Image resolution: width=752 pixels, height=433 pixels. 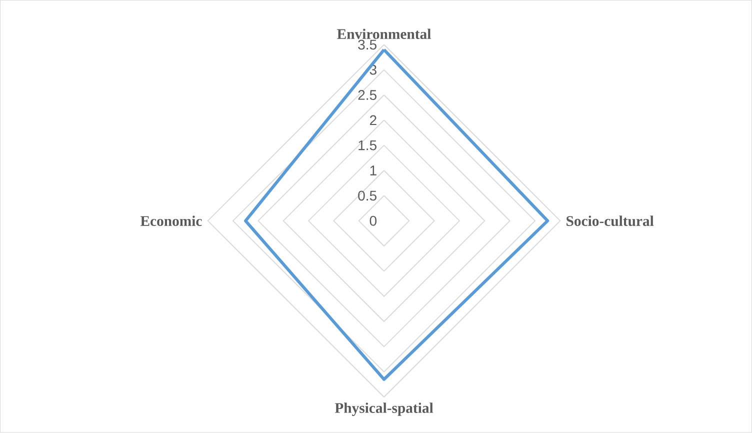 I want to click on y-tick-label: 1.5, so click(x=367, y=145).